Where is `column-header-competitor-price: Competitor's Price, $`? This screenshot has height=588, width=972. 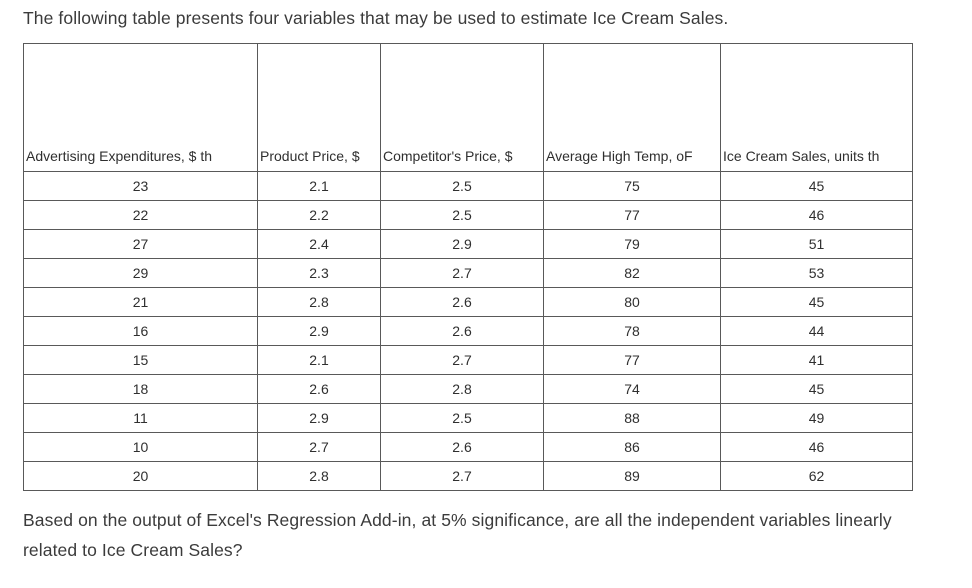 column-header-competitor-price: Competitor's Price, $ is located at coordinates (462, 107).